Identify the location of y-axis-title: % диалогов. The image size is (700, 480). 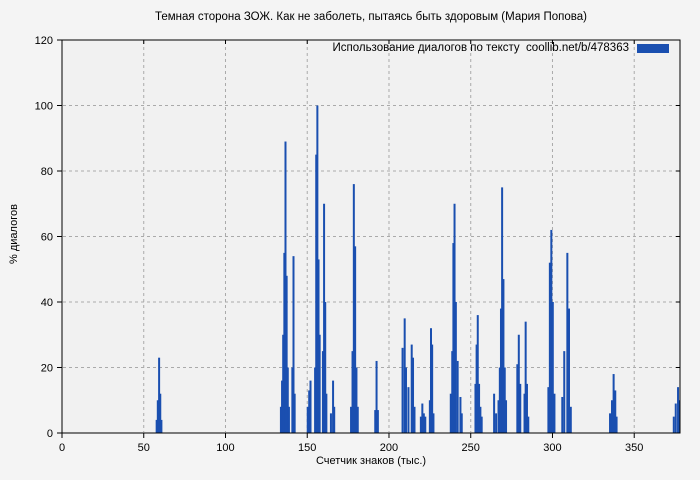
(14, 234).